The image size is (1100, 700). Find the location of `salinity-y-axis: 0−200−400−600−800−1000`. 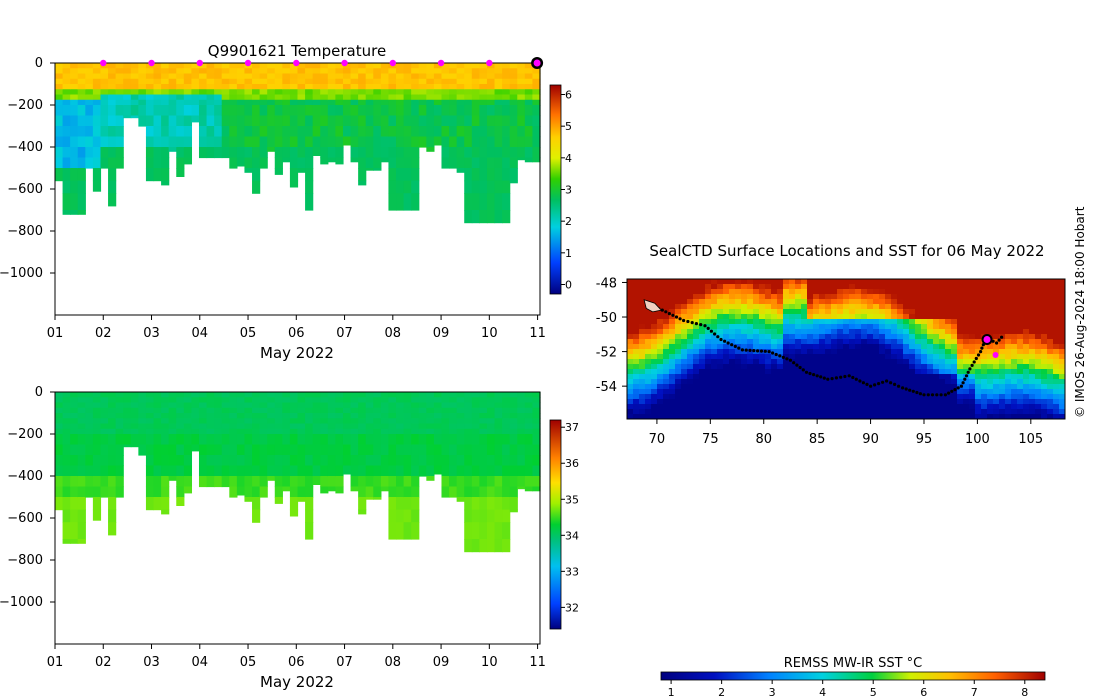

salinity-y-axis: 0−200−400−600−800−1000 is located at coordinates (27, 497).